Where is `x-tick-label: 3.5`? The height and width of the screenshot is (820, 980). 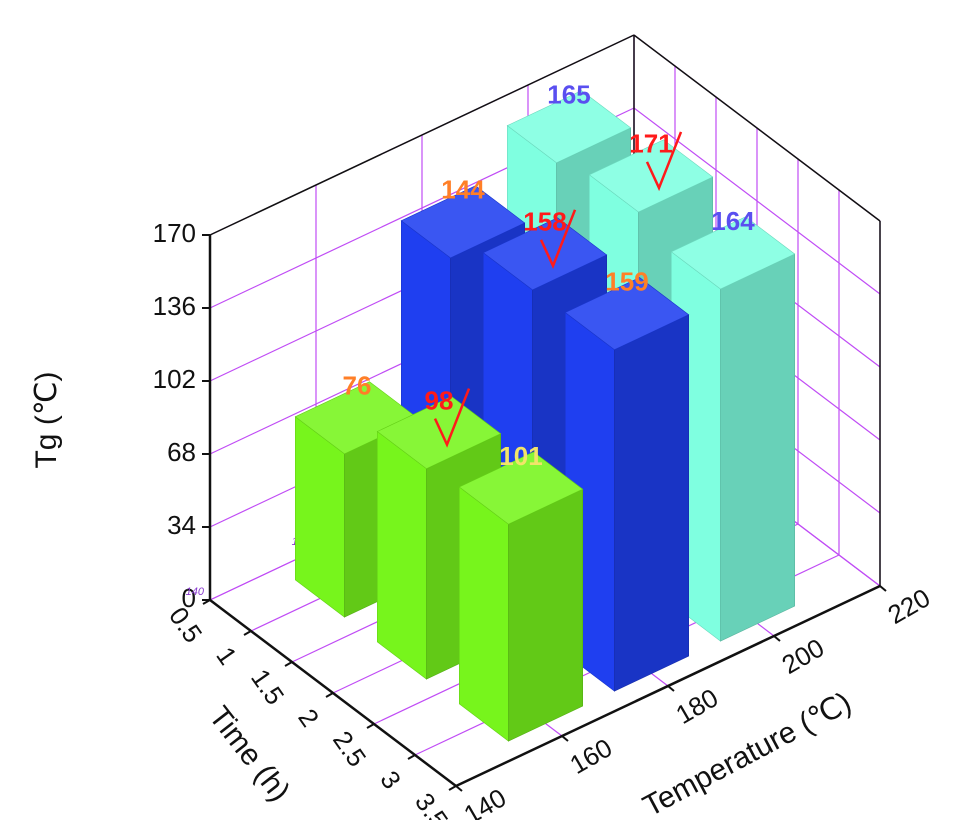
x-tick-label: 3.5 is located at coordinates (431, 803).